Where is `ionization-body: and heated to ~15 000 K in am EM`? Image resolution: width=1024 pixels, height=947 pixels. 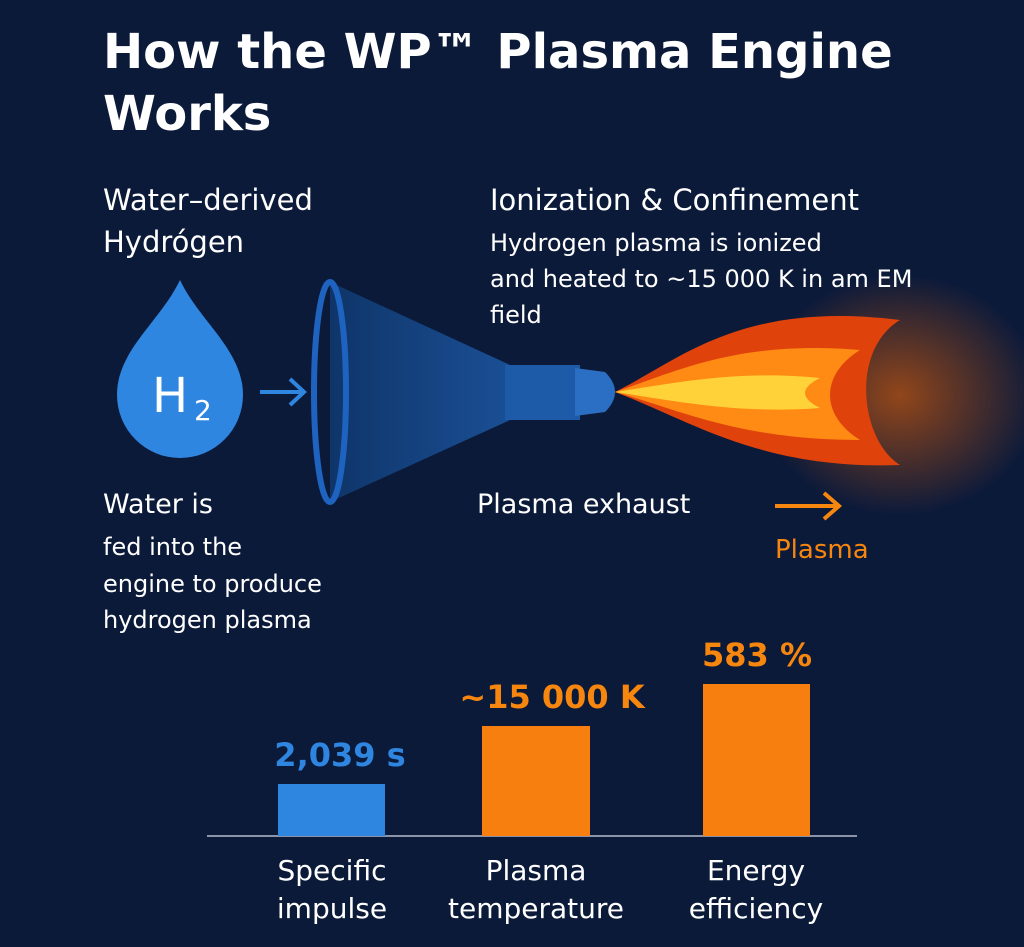
ionization-body: and heated to ~15 000 K in am EM is located at coordinates (701, 279).